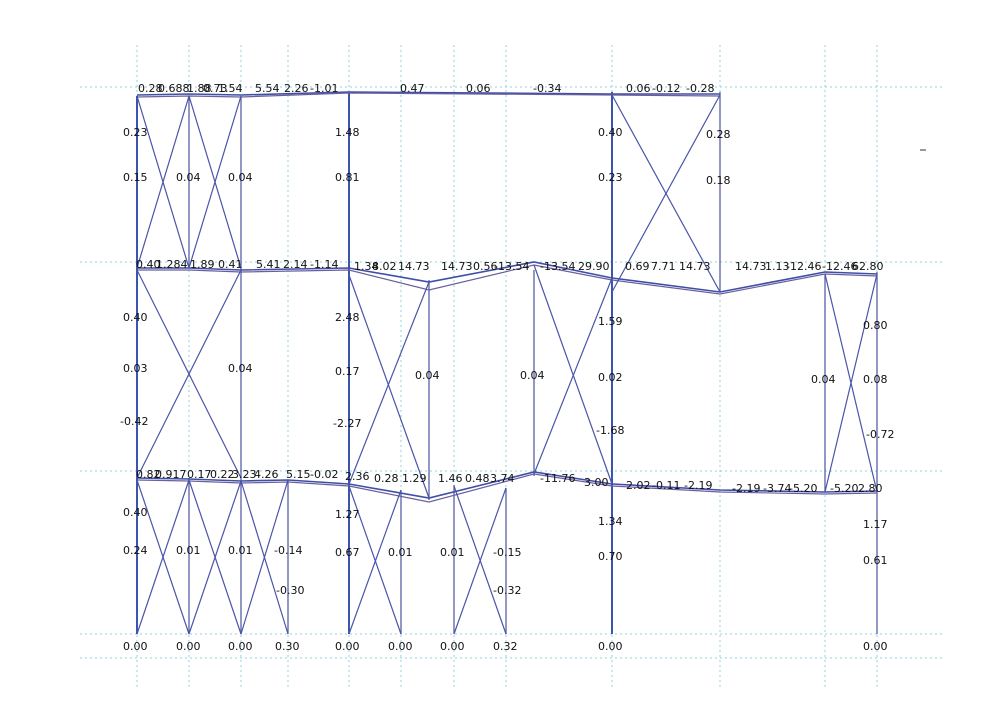 The height and width of the screenshot is (711, 1000). What do you see at coordinates (230, 88) in the screenshot?
I see `top-beam-label: 1.54` at bounding box center [230, 88].